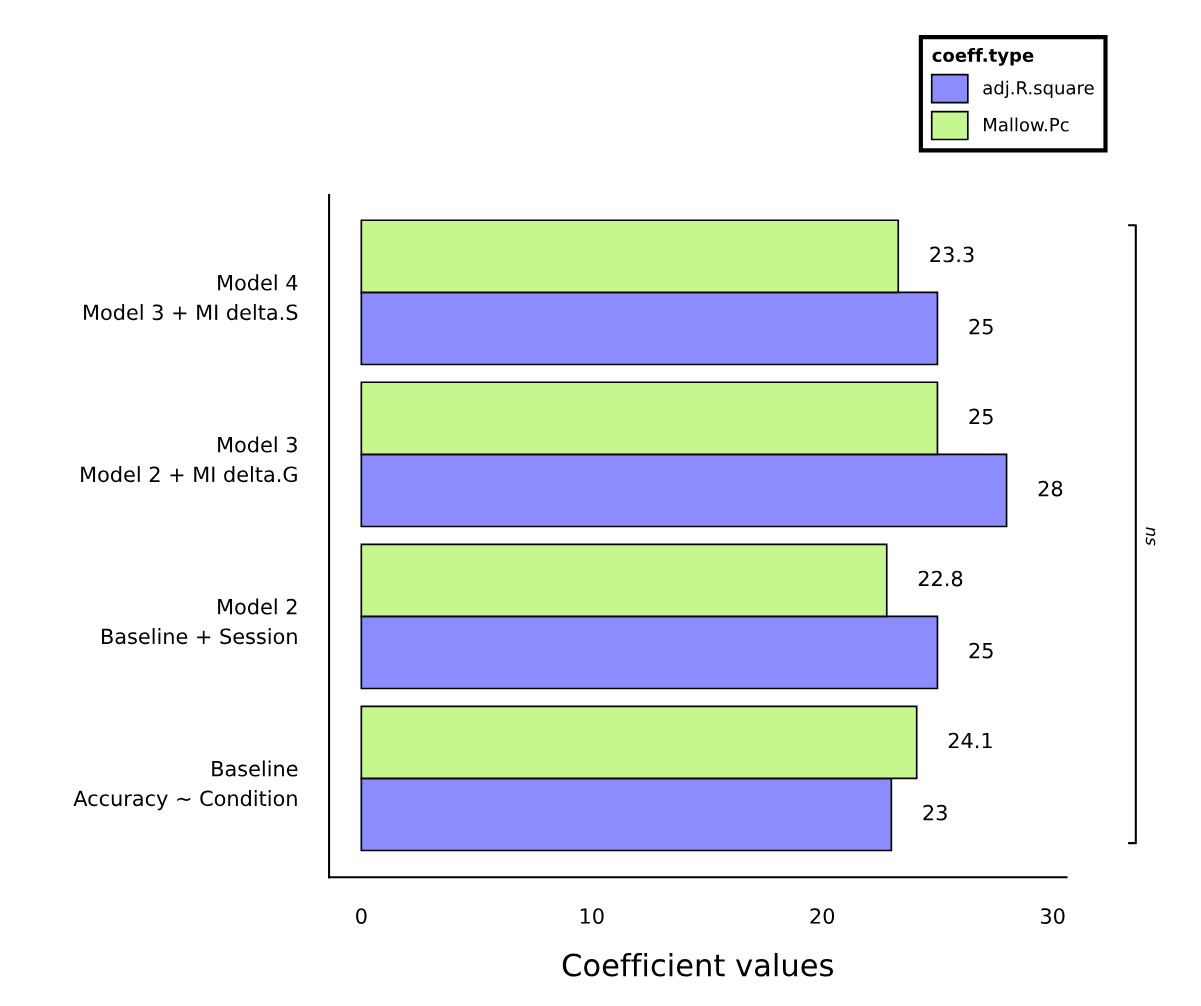 This screenshot has width=1201, height=1006. I want to click on x-axis-title: Coefficient values, so click(697, 964).